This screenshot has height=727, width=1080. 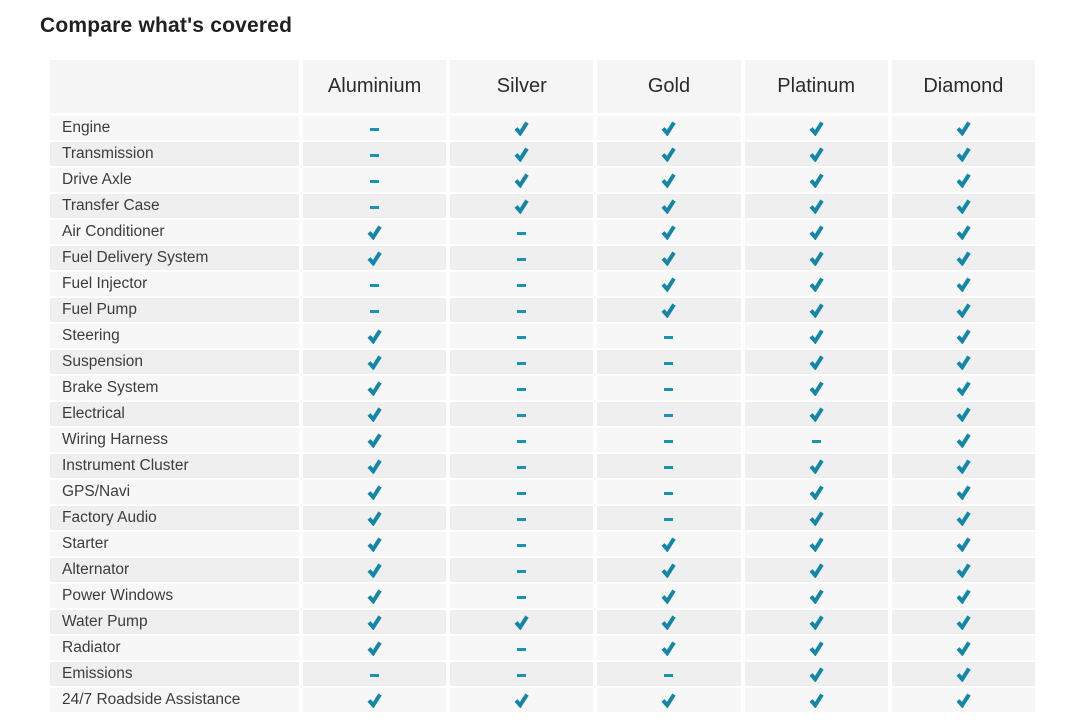 I want to click on row-label: Transfer Case, so click(x=174, y=206).